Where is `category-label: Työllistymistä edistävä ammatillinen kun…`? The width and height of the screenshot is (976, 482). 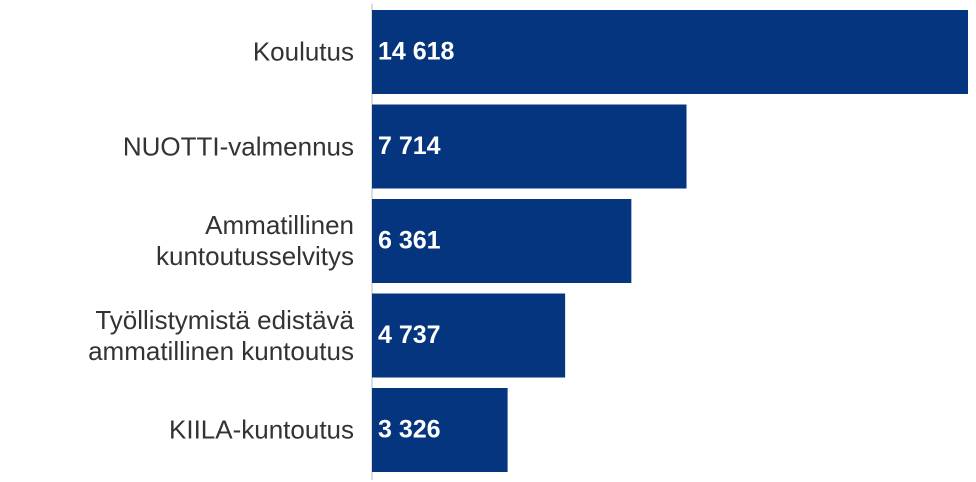 category-label: Työllistymistä edistävä ammatillinen kun… is located at coordinates (221, 335).